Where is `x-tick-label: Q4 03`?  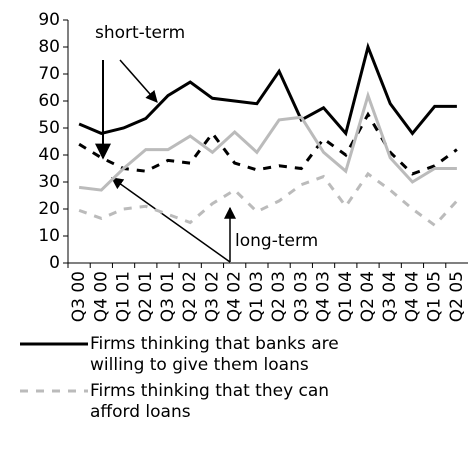
x-tick-label: Q4 03 is located at coordinates (324, 296).